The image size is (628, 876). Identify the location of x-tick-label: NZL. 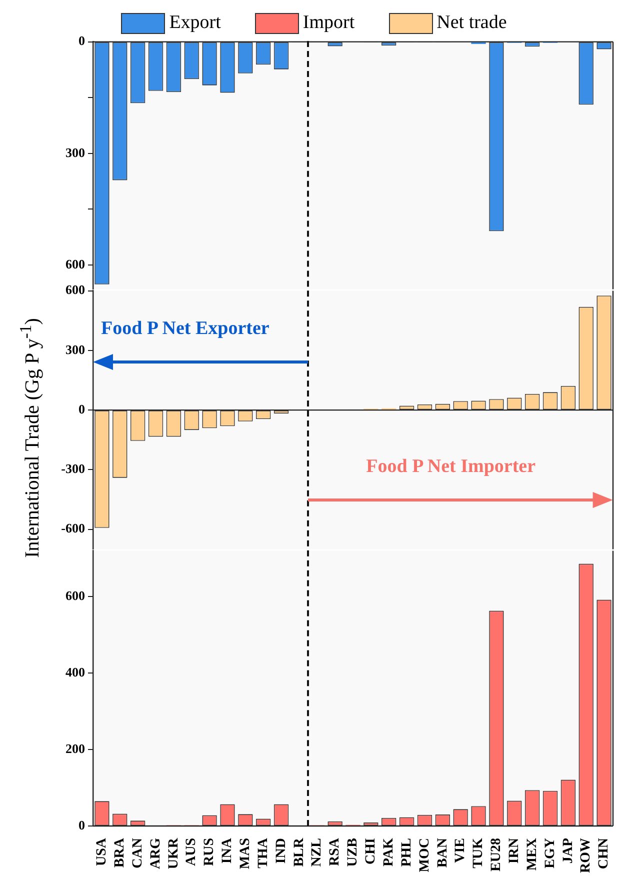
(317, 852).